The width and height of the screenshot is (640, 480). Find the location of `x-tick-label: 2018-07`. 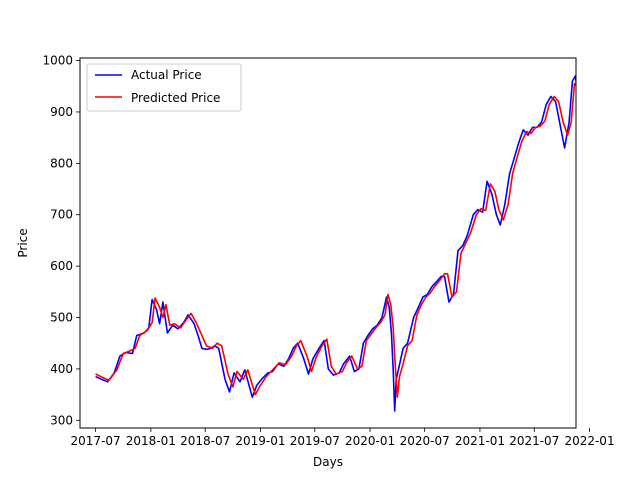

x-tick-label: 2018-07 is located at coordinates (205, 441).